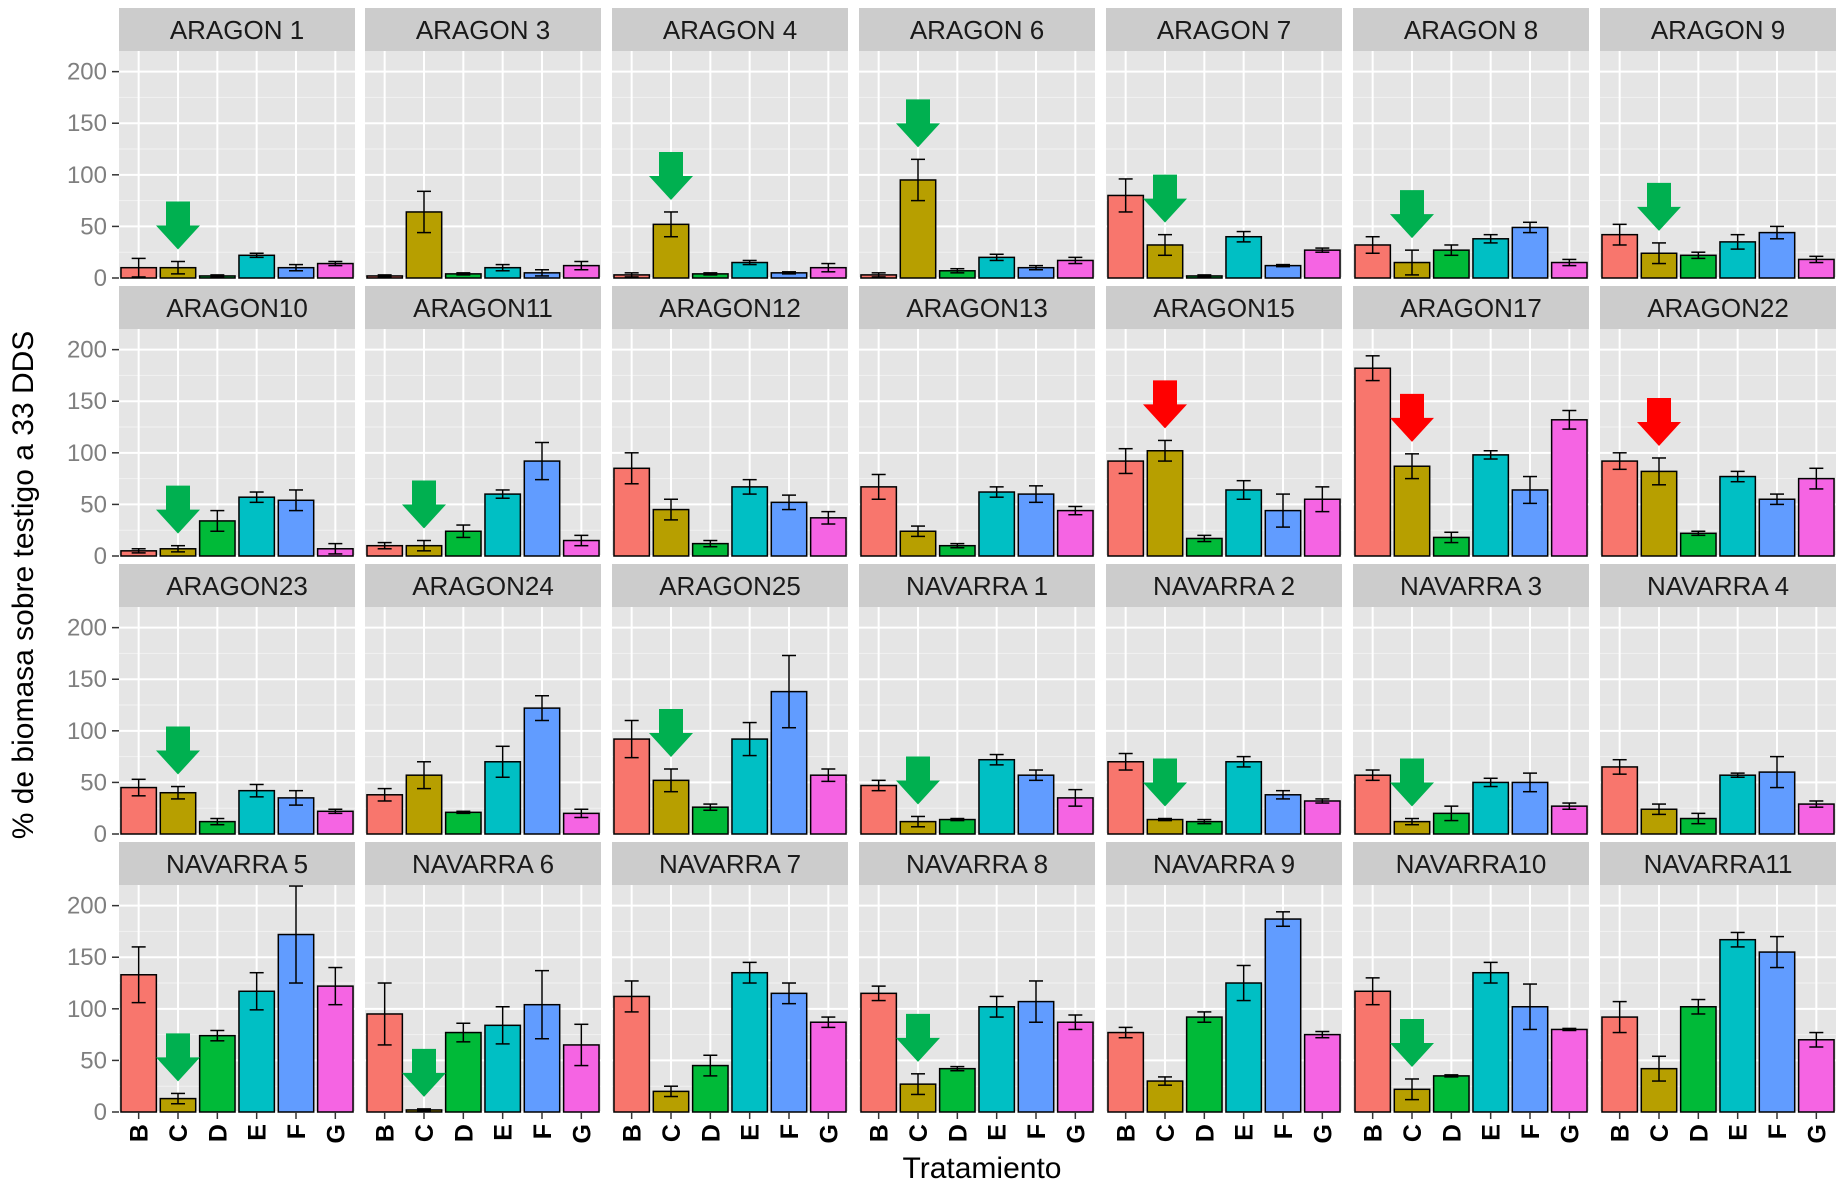 Image resolution: width=1843 pixels, height=1197 pixels. What do you see at coordinates (483, 699) in the screenshot?
I see `panel: ARAGON24` at bounding box center [483, 699].